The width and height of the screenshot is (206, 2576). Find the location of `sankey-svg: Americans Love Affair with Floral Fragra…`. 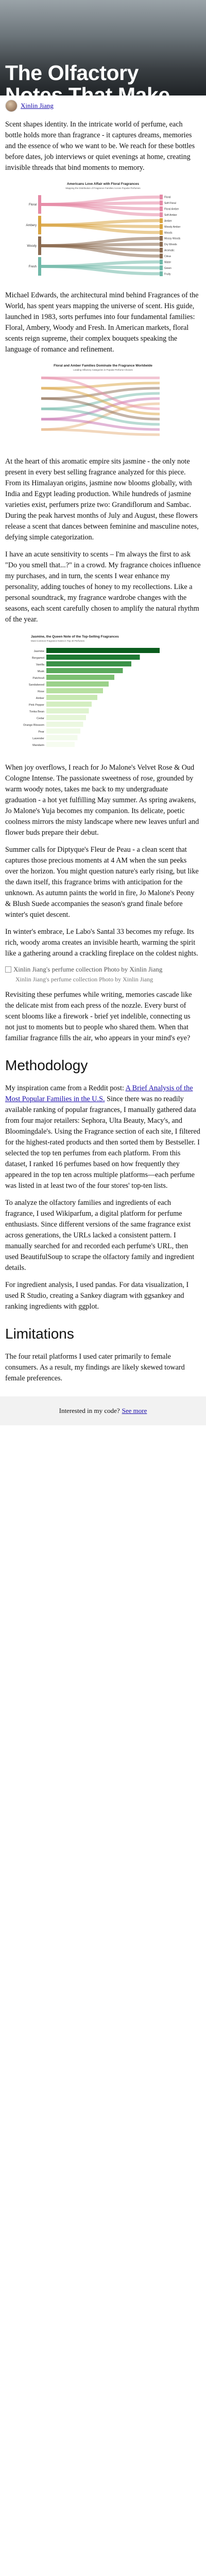

sankey-svg: Americans Love Affair with Floral Fragra… is located at coordinates (103, 229).